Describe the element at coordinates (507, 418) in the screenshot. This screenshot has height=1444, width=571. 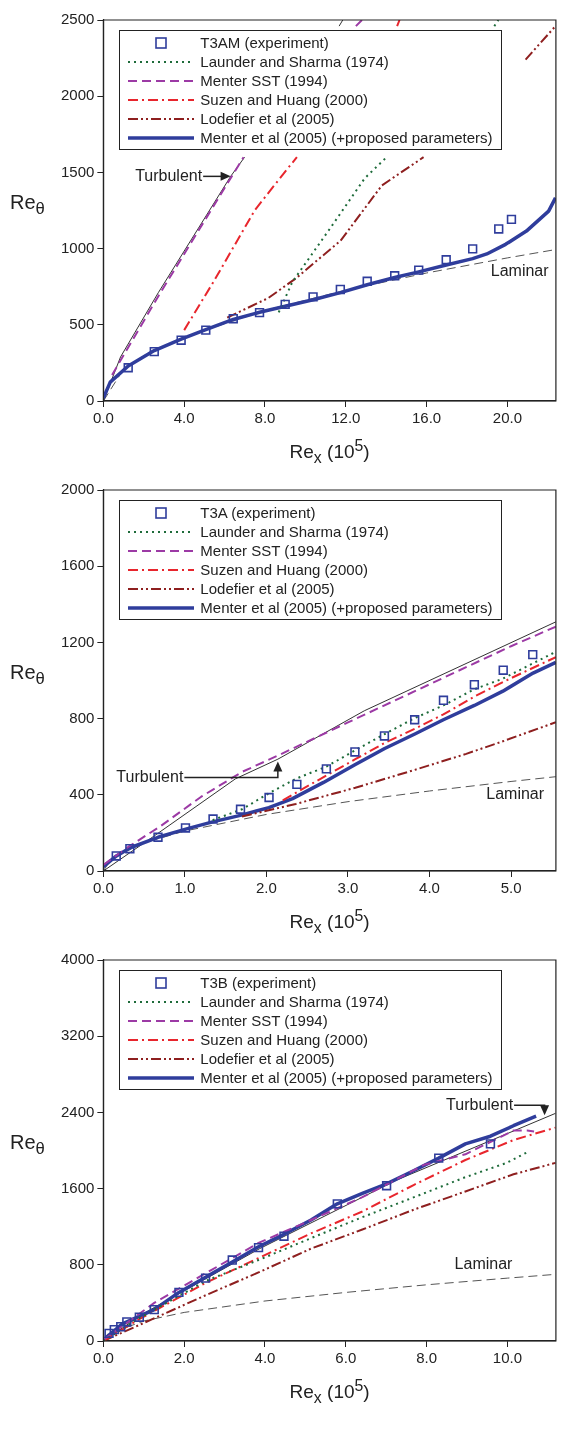
I see `x-tick-label: 20.0` at that location.